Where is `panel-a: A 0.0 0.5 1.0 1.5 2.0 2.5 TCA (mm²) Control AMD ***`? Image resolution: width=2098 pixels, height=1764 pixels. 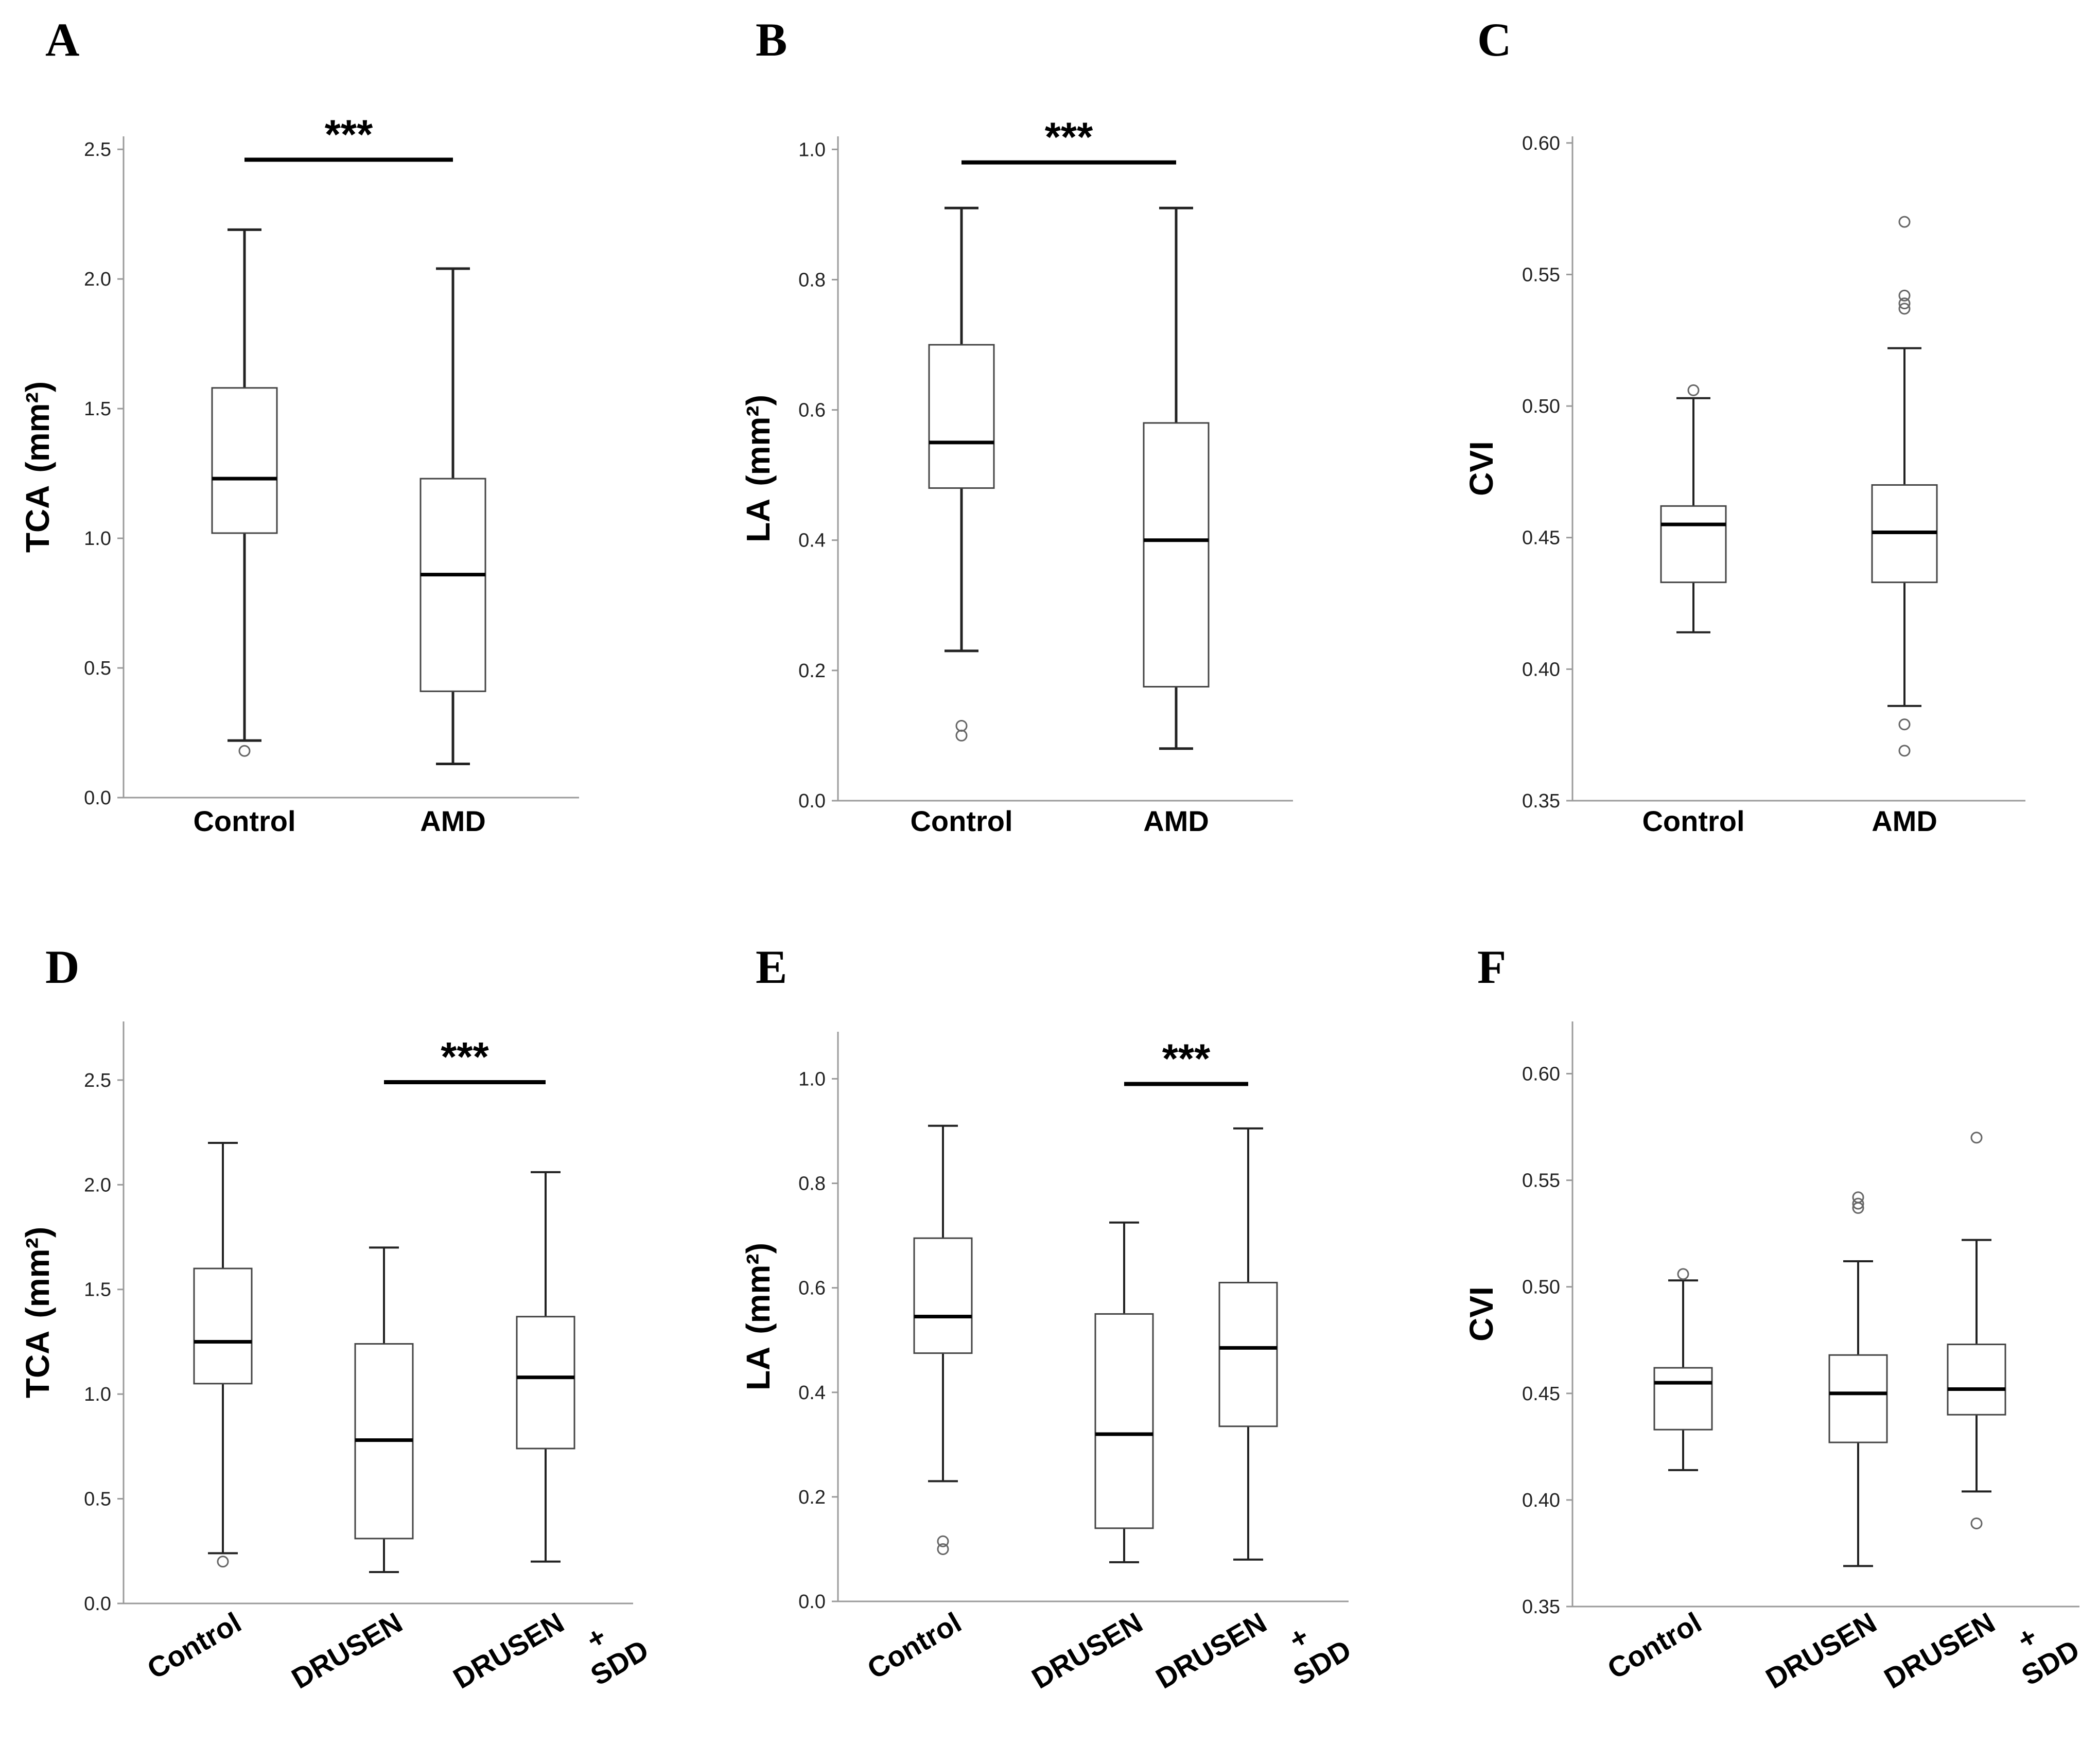
panel-a: A 0.0 0.5 1.0 1.5 2.0 2.5 TCA (mm²) Control AMD *** is located at coordinates (299, 425).